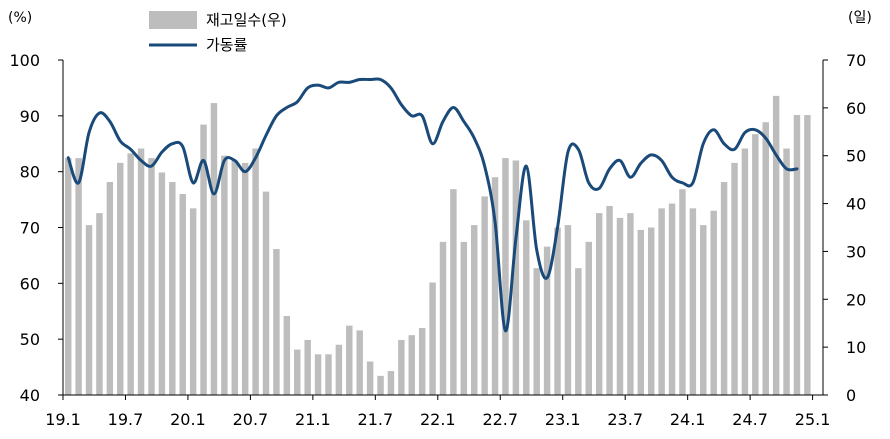 The height and width of the screenshot is (439, 890). I want to click on x-tick-label: 19.7, so click(126, 419).